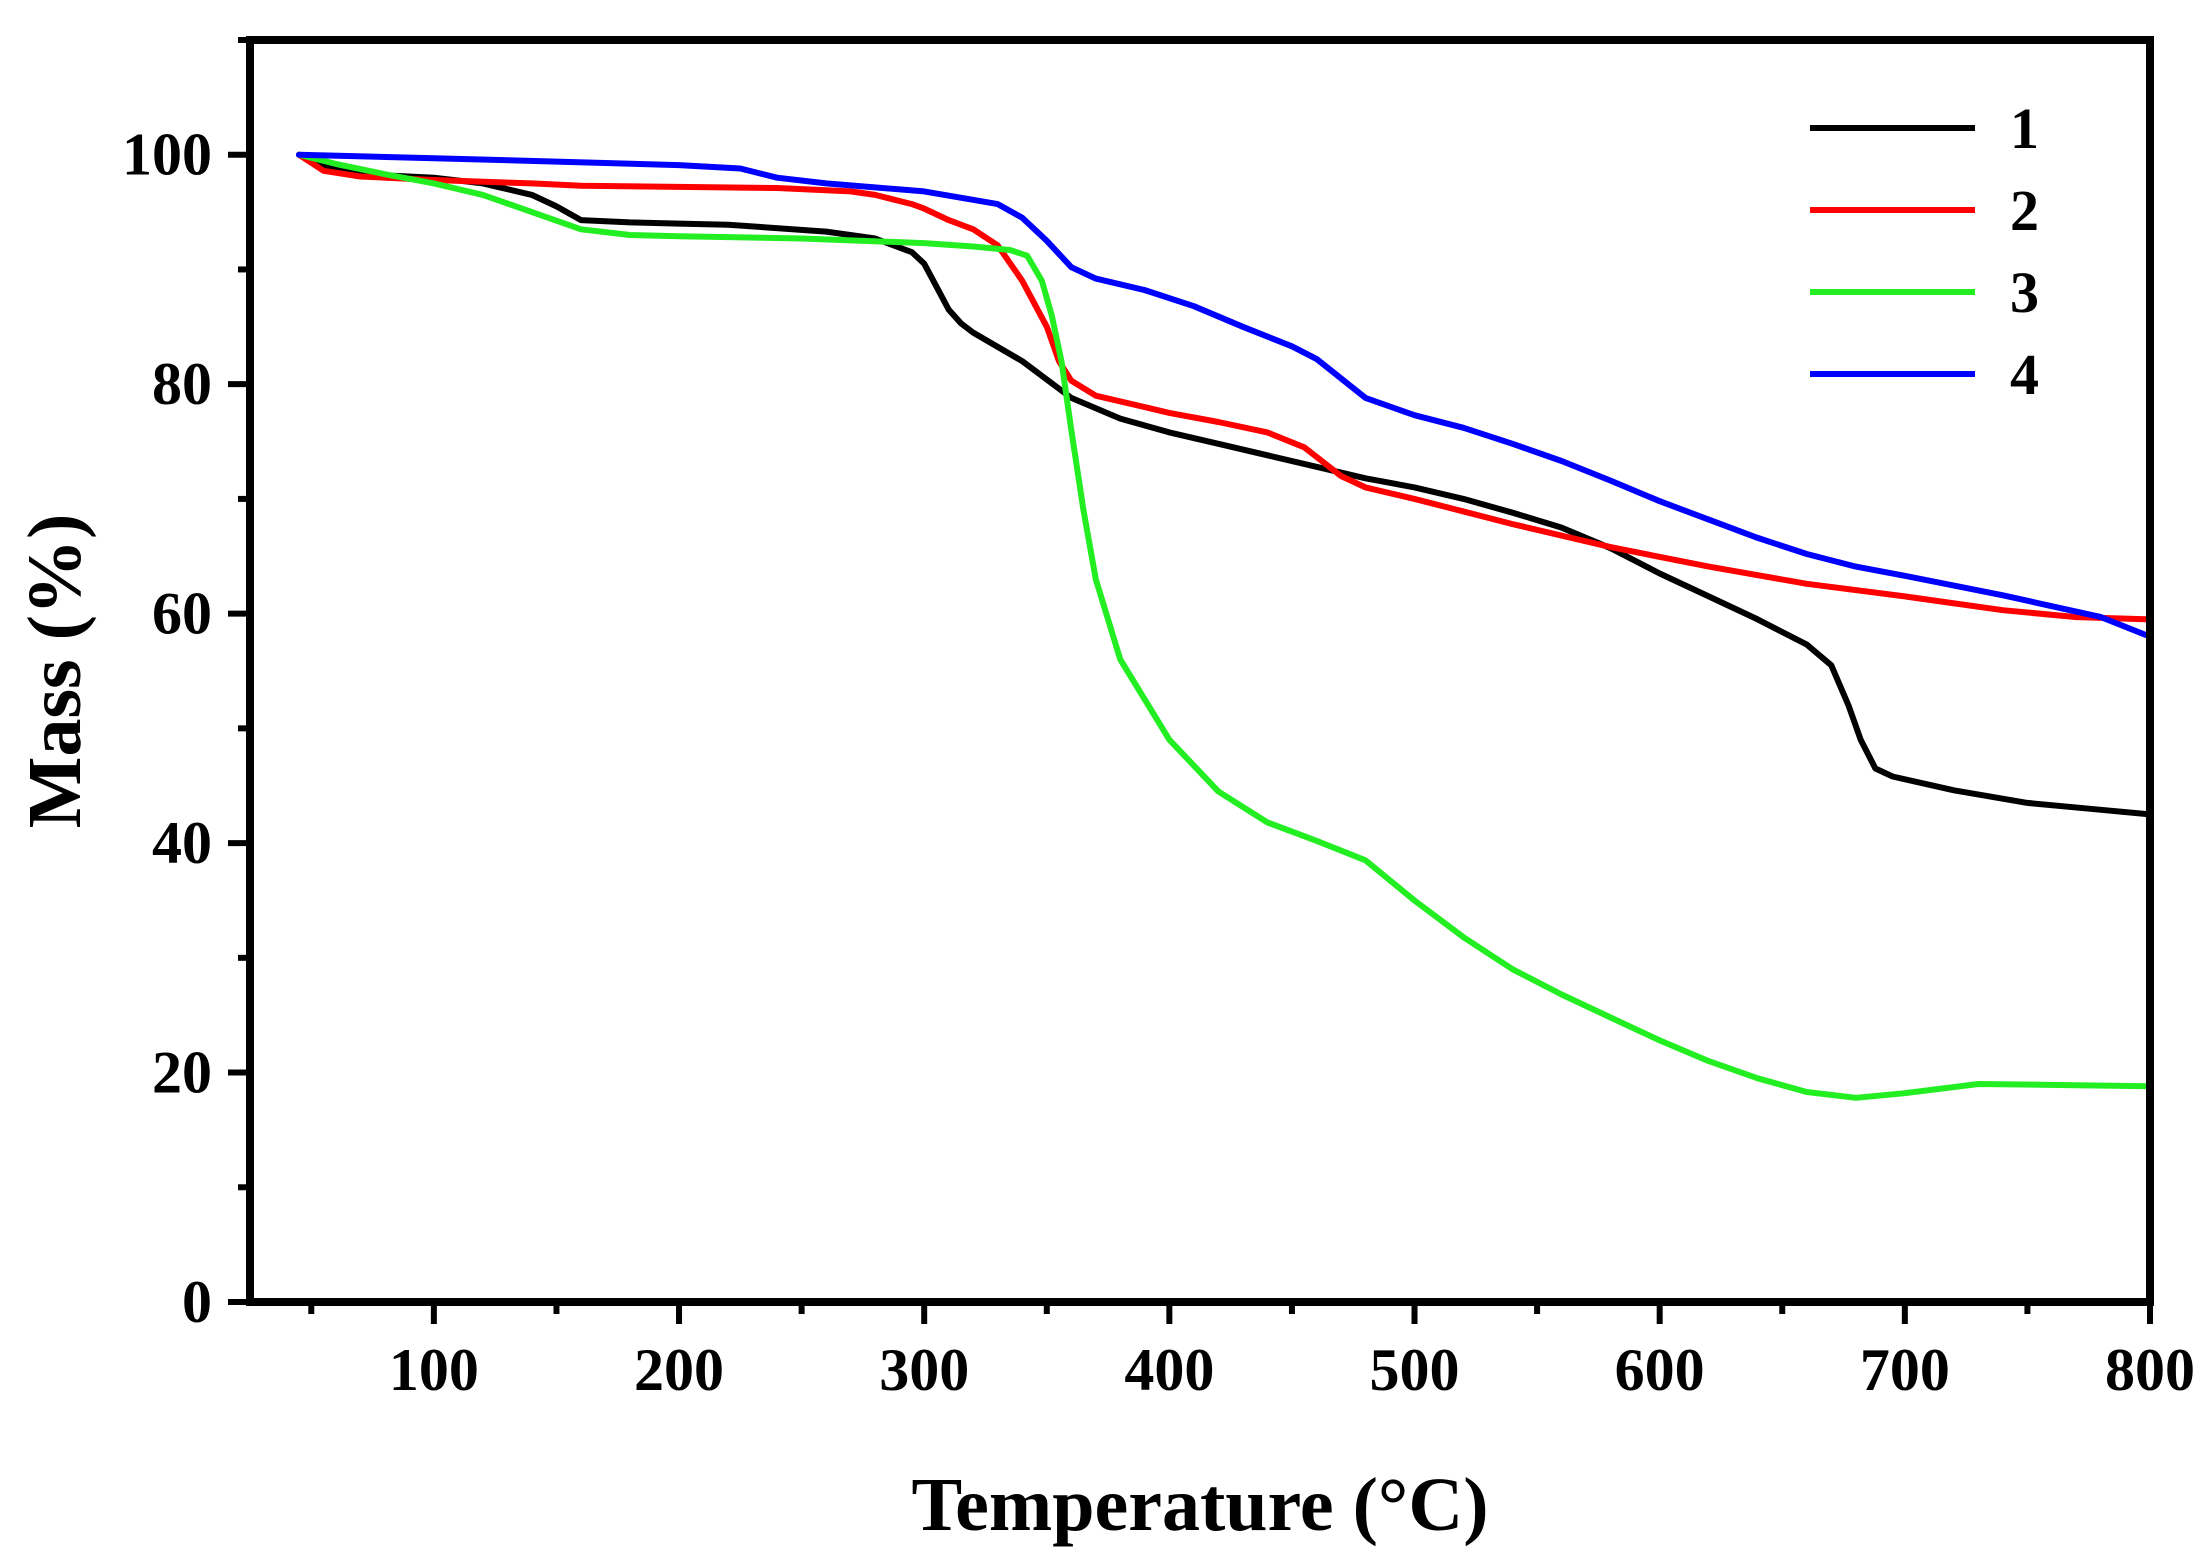  What do you see at coordinates (1415, 1370) in the screenshot?
I see `x-tick-label: 500` at bounding box center [1415, 1370].